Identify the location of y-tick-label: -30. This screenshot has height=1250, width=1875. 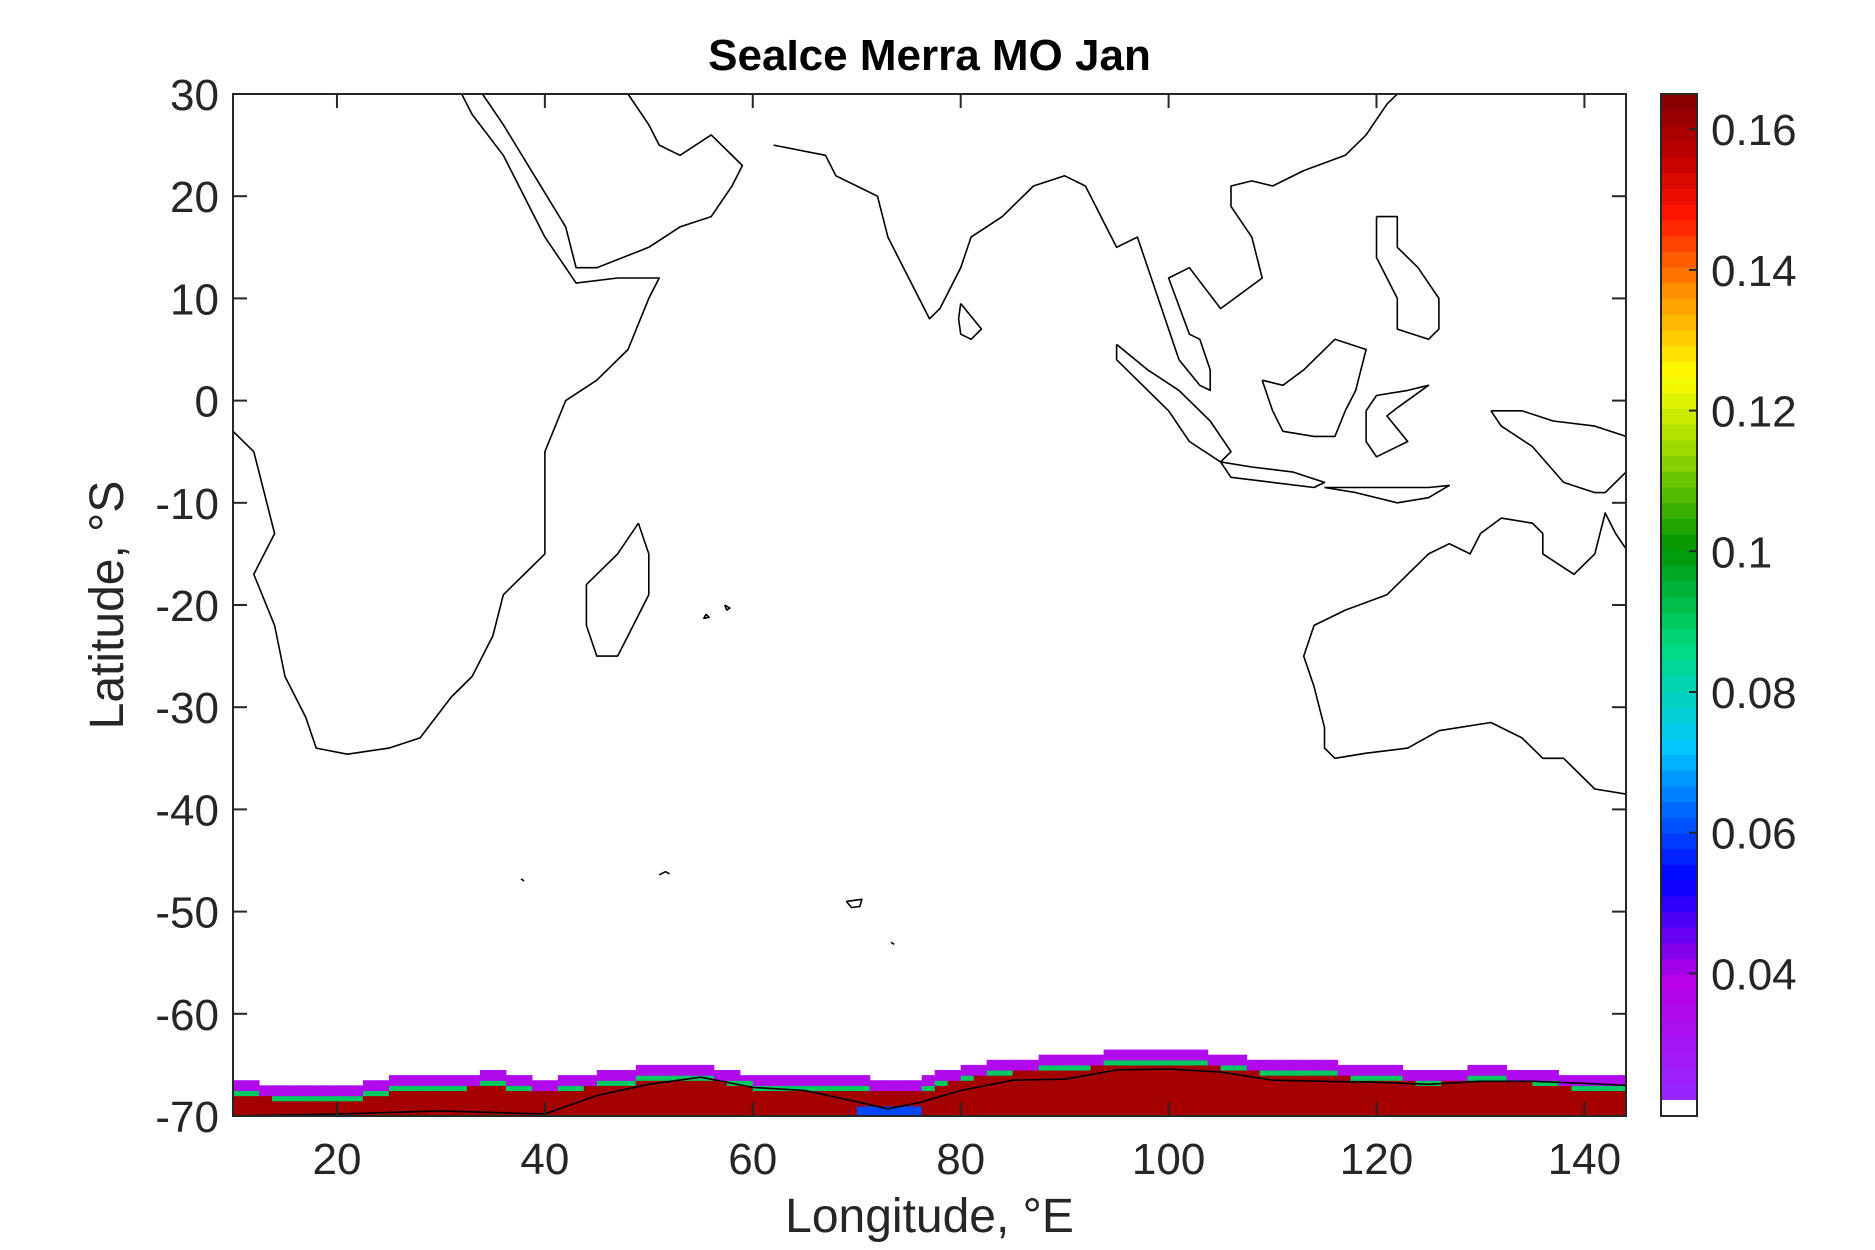
(187, 708).